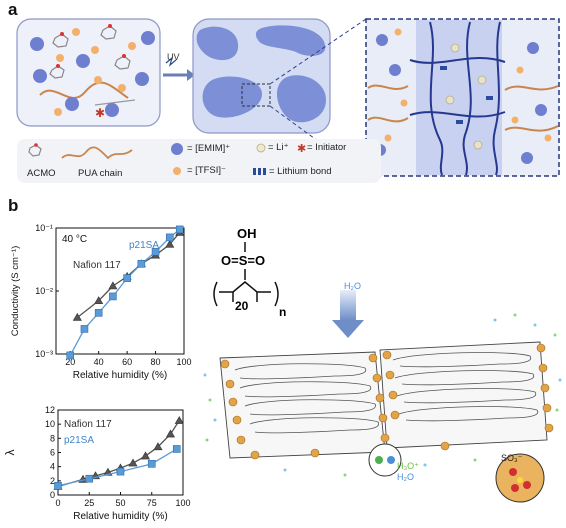 This screenshot has width=566, height=528. I want to click on legend-acmo: ACMO, so click(41, 173).